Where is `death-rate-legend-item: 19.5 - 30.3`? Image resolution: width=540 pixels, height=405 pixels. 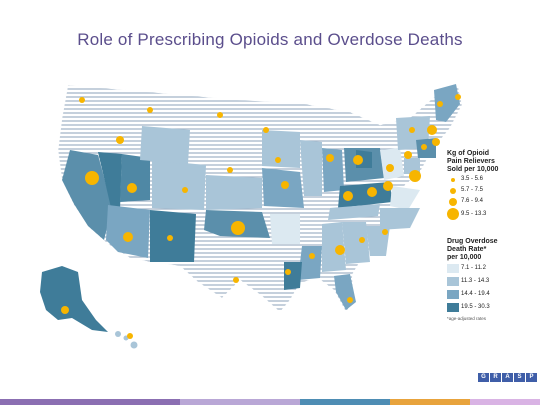 death-rate-legend-item: 19.5 - 30.3 is located at coordinates (492, 308).